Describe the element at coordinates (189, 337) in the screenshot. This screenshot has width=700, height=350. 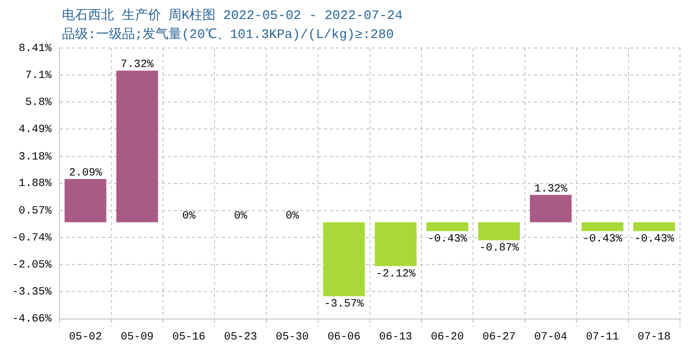
I see `x-tick-label: 05-16` at that location.